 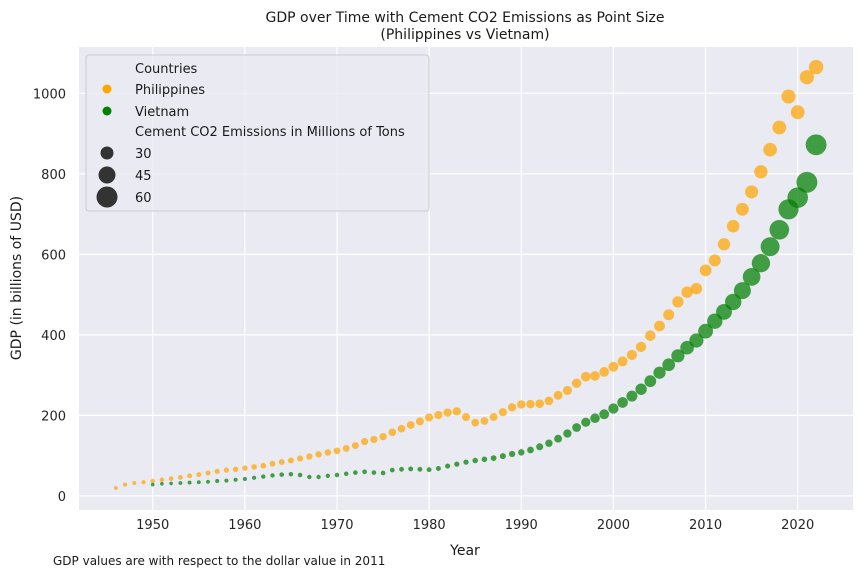 I want to click on legend-marker-philippines, so click(x=107, y=89).